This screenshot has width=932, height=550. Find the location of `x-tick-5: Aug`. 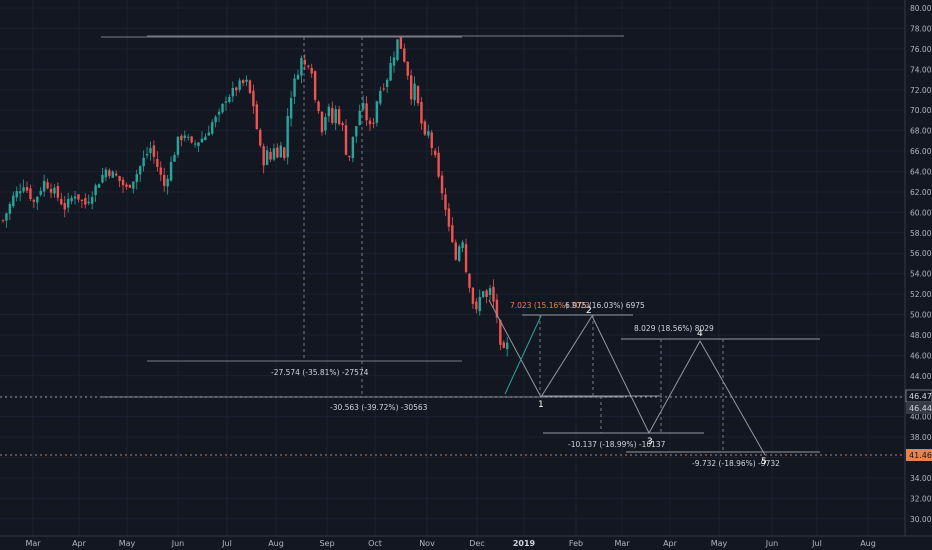

x-tick-5: Aug is located at coordinates (276, 543).